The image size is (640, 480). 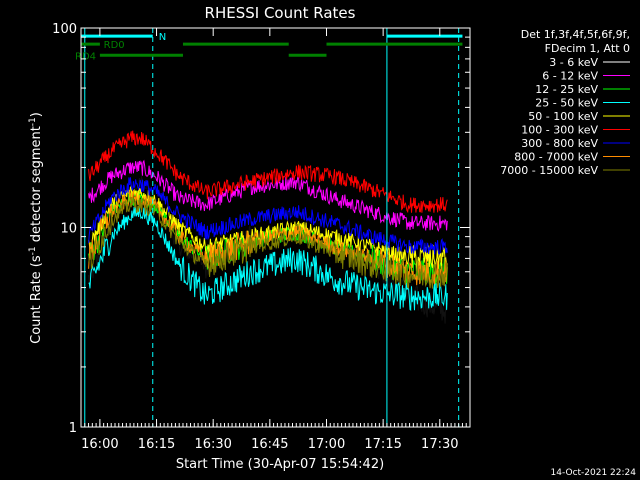 What do you see at coordinates (114, 45) in the screenshot?
I see `state-label-RD0: RD0` at bounding box center [114, 45].